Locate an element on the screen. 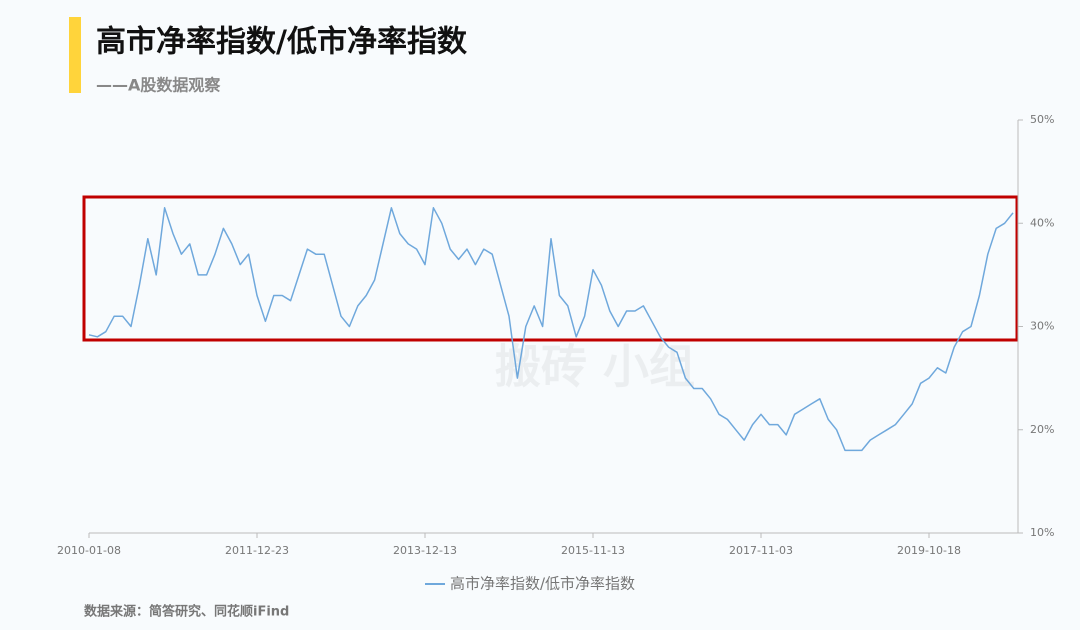  x-tick-label: 2011-12-23 is located at coordinates (257, 550).